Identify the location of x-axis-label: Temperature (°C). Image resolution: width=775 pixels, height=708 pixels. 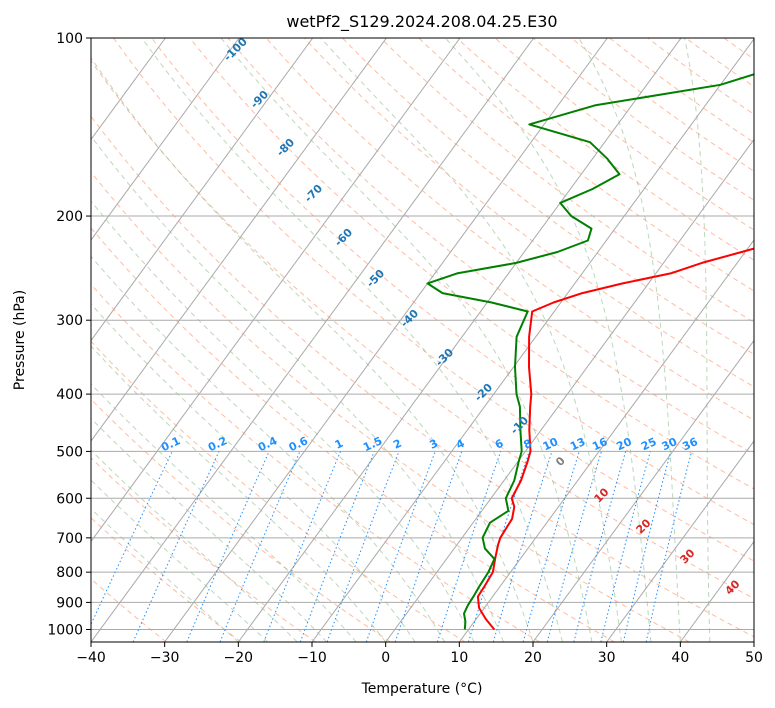
(422, 689).